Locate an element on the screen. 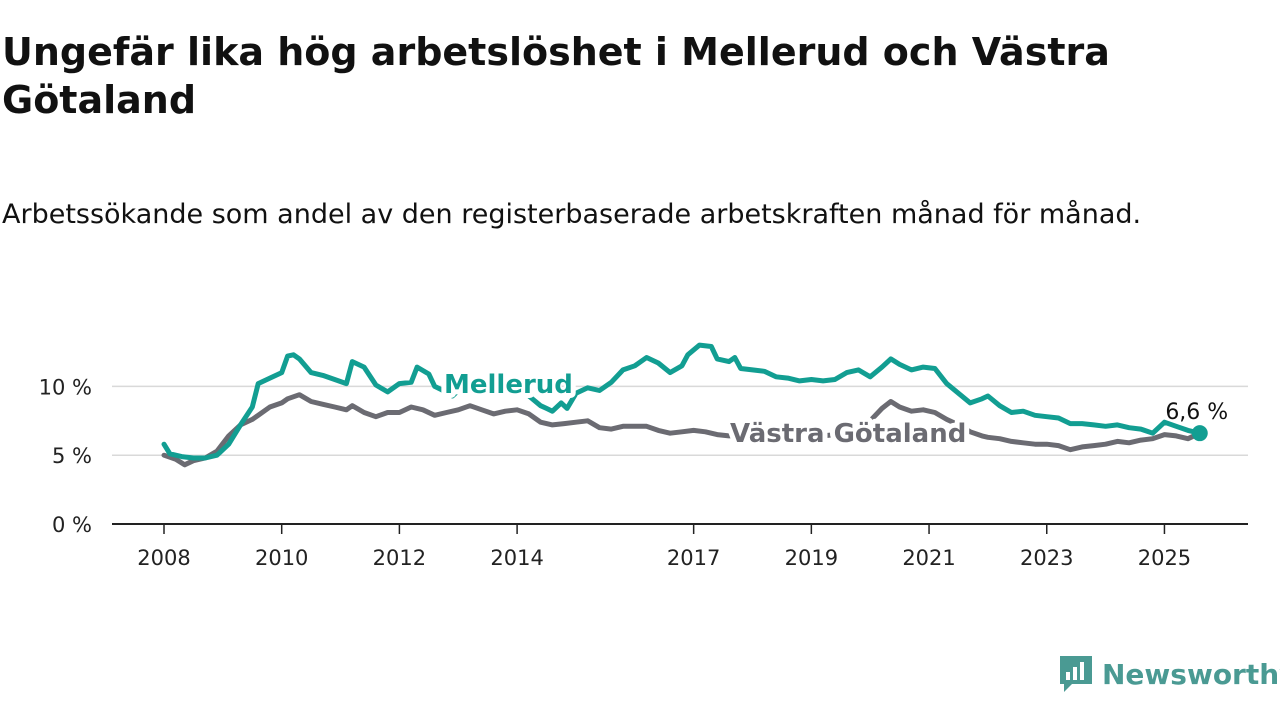  end-value-label: 6,6 % is located at coordinates (1196, 412).